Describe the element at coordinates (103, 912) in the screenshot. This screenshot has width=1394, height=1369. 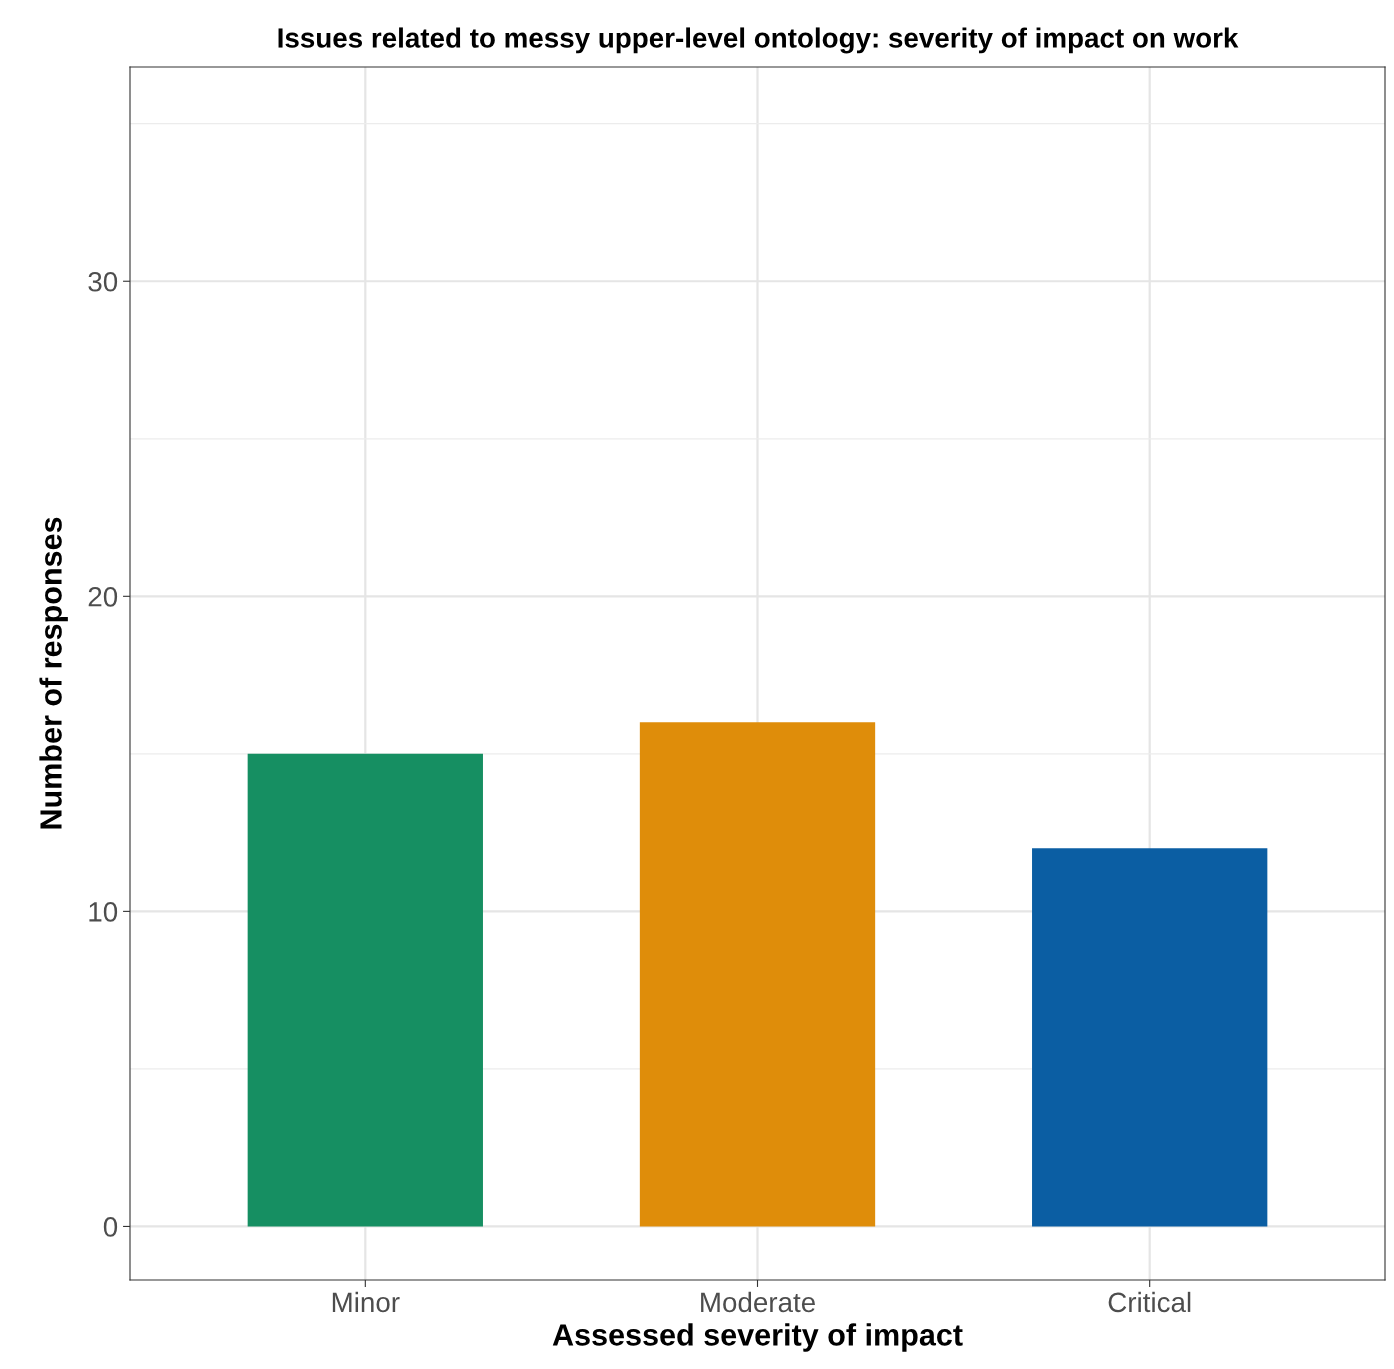
I see `y-tick-label: 10` at that location.